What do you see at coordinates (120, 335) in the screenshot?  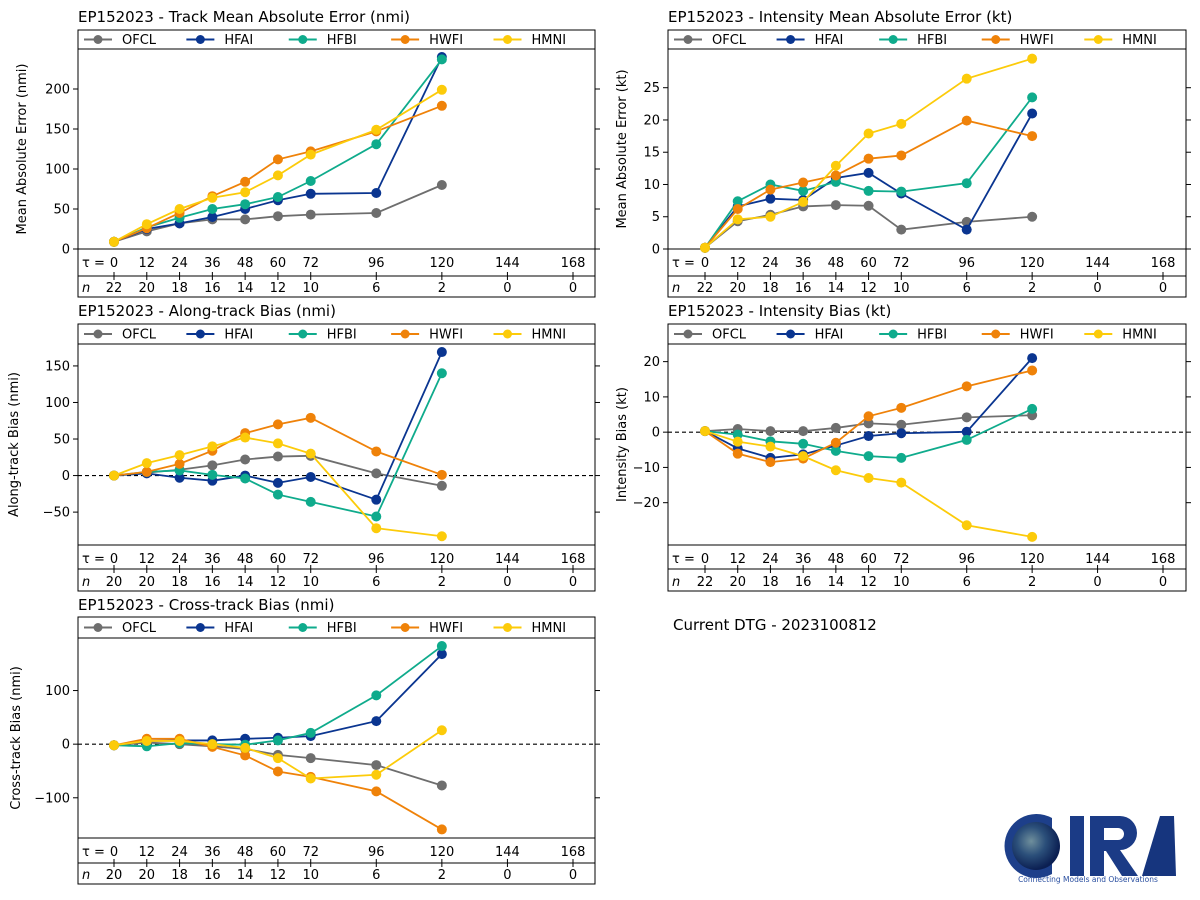 I see `legend-item-ofcl: OFCL` at bounding box center [120, 335].